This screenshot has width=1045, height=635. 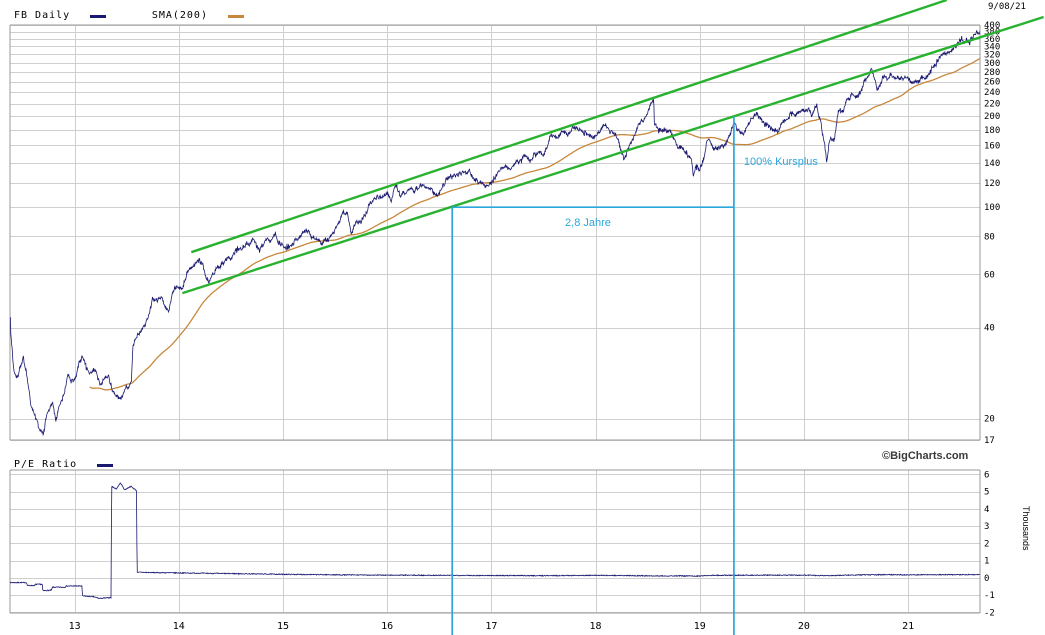 What do you see at coordinates (992, 131) in the screenshot?
I see `svg-text: 180` at bounding box center [992, 131].